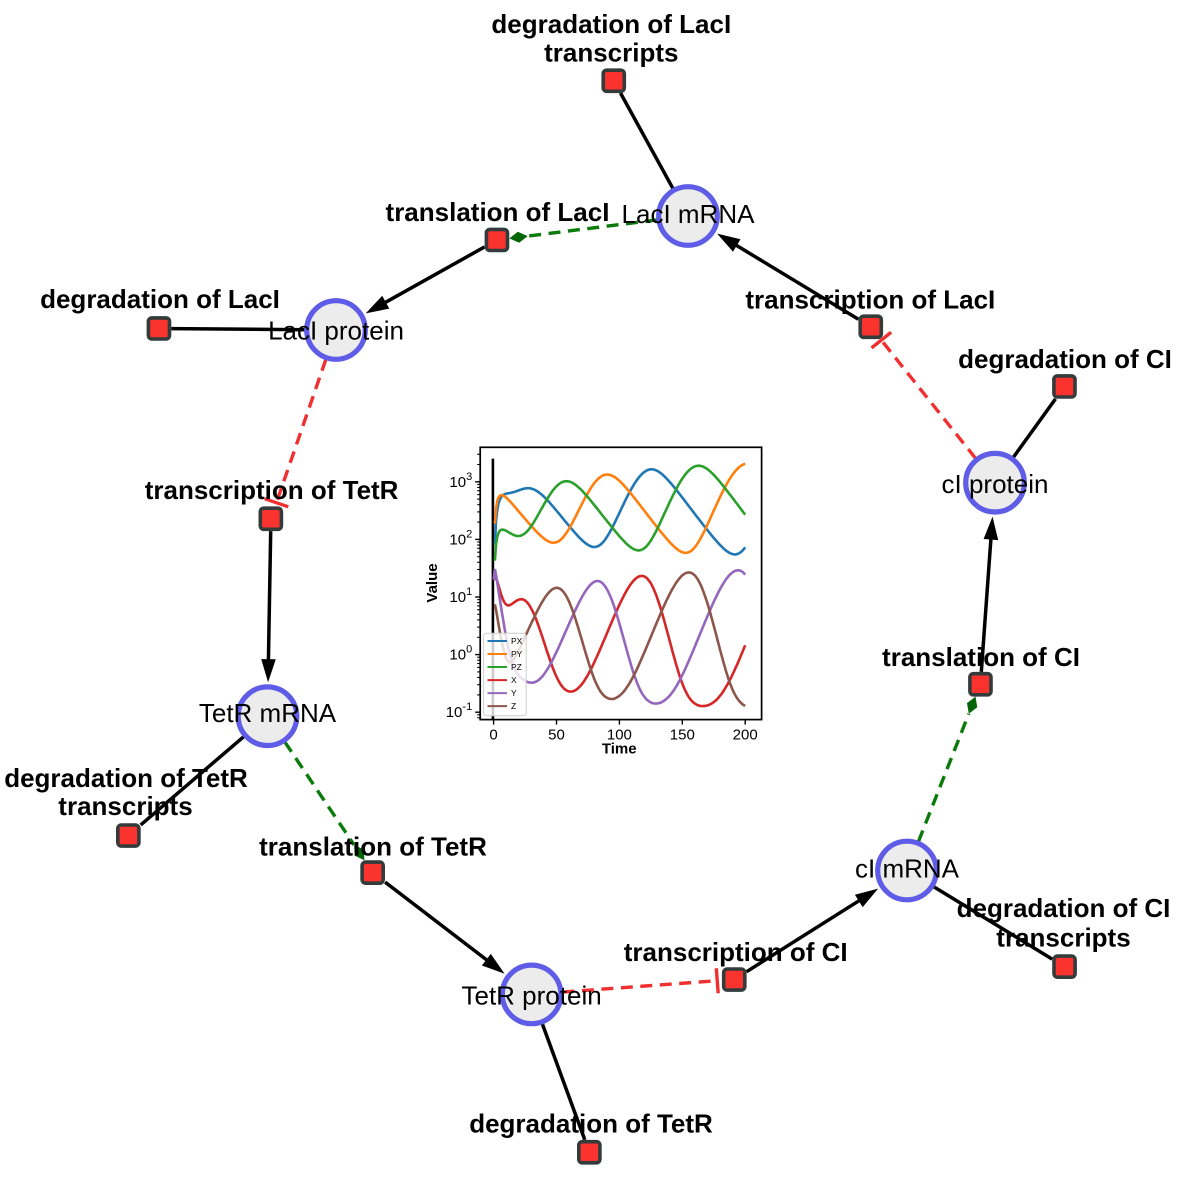 This screenshot has width=1189, height=1200. What do you see at coordinates (870, 299) in the screenshot?
I see `svg-text: transcription of LacI` at bounding box center [870, 299].